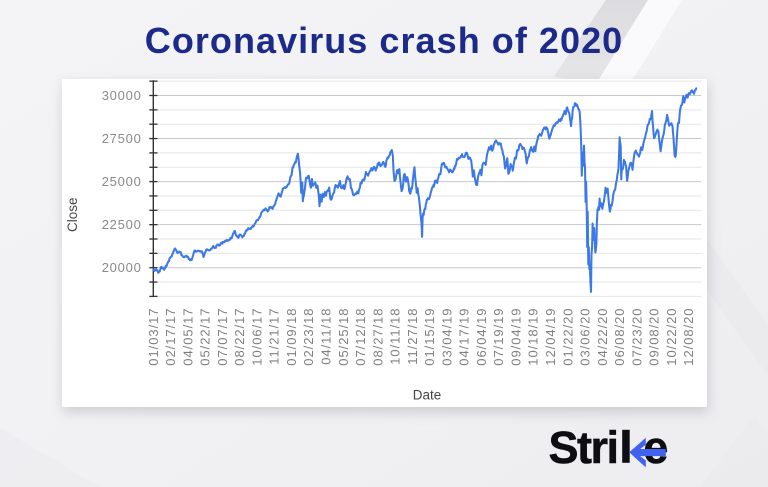 Image resolution: width=768 pixels, height=487 pixels. What do you see at coordinates (122, 224) in the screenshot?
I see `svg-text: 22500` at bounding box center [122, 224].